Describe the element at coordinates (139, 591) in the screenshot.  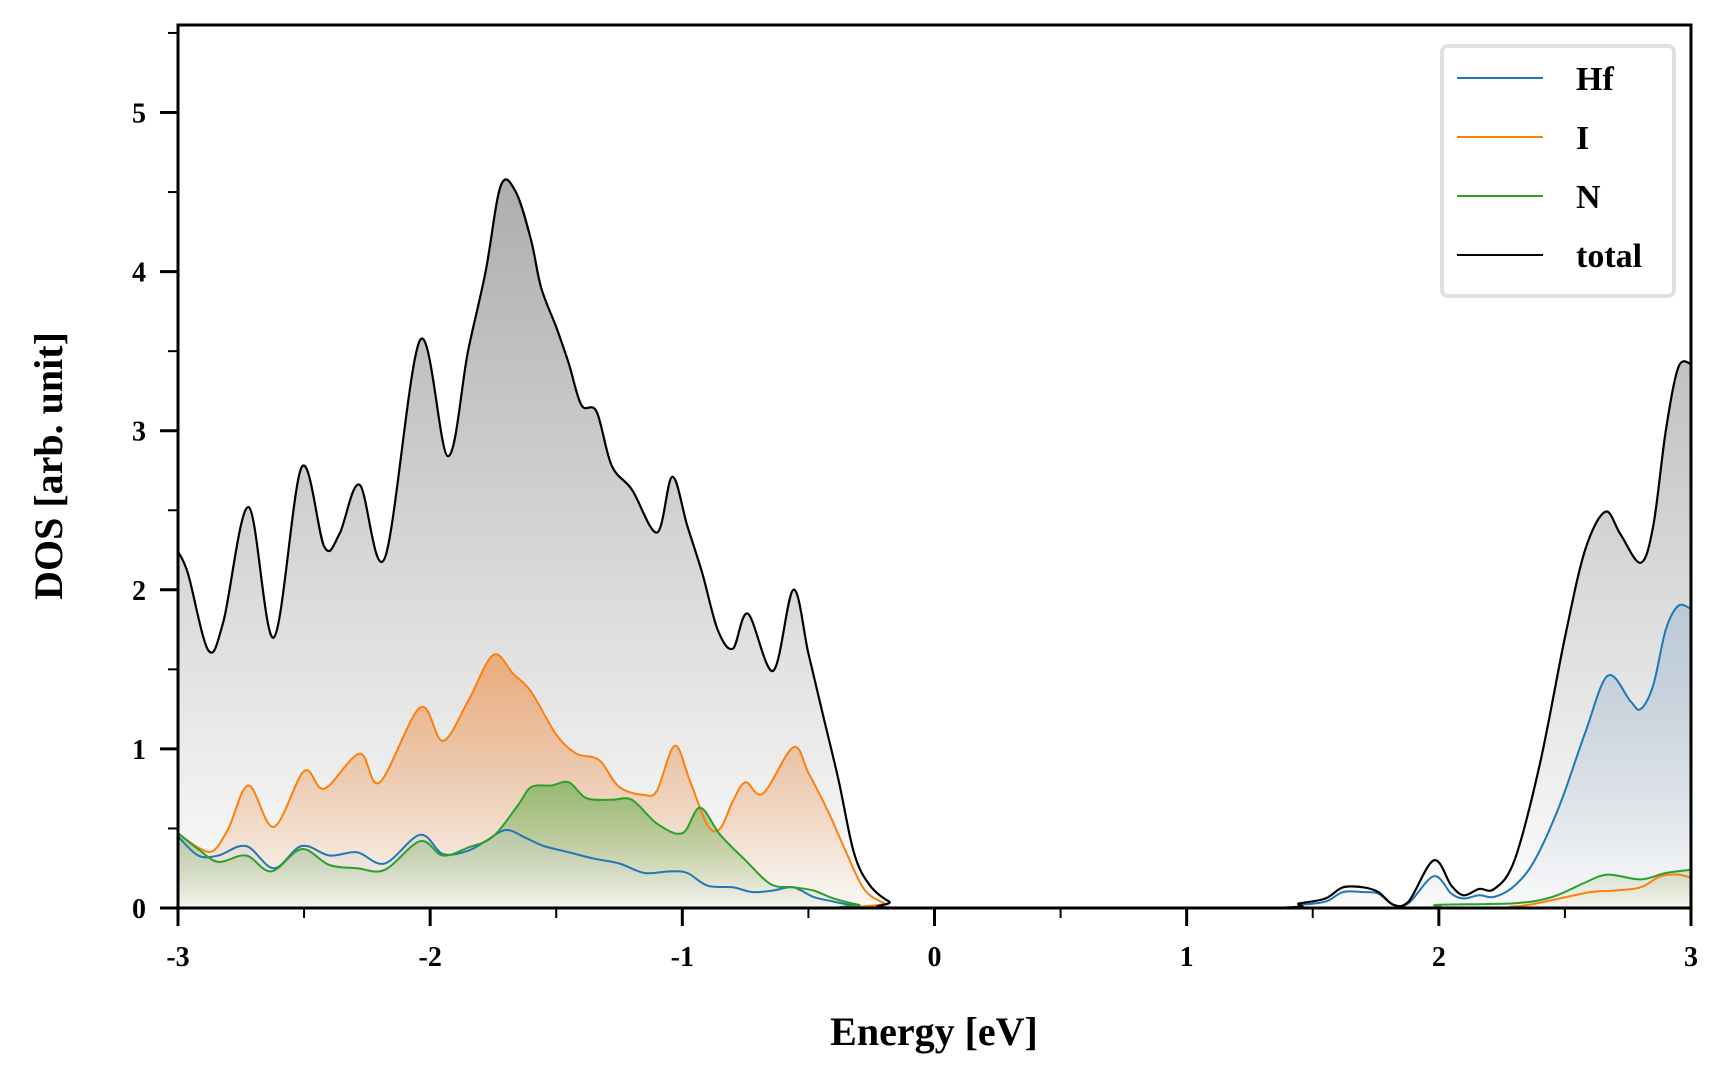
I see `y-tick-label: 2` at that location.